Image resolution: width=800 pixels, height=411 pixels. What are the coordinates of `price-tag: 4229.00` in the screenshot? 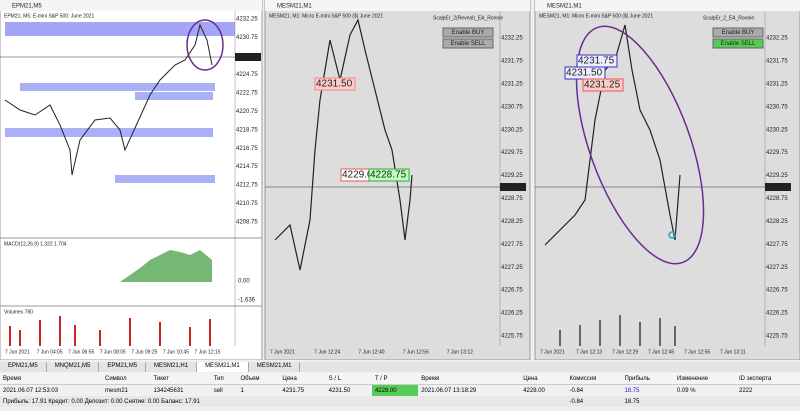 It's located at (360, 175).